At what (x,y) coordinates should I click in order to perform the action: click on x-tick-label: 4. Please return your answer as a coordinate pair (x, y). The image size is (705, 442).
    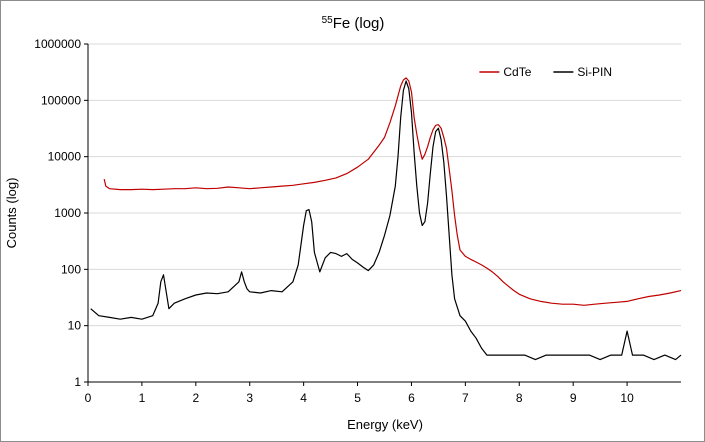
    Looking at the image, I should click on (303, 398).